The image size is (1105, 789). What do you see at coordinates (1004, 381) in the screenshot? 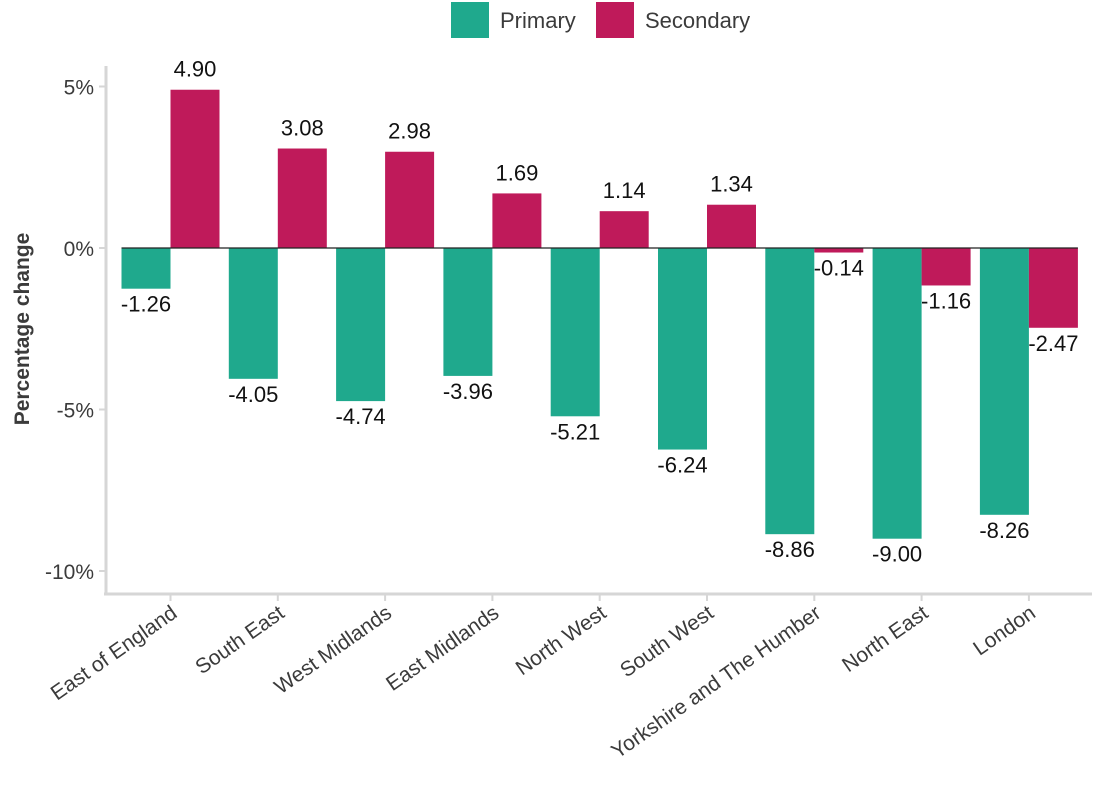
I see `bar-primary-london` at bounding box center [1004, 381].